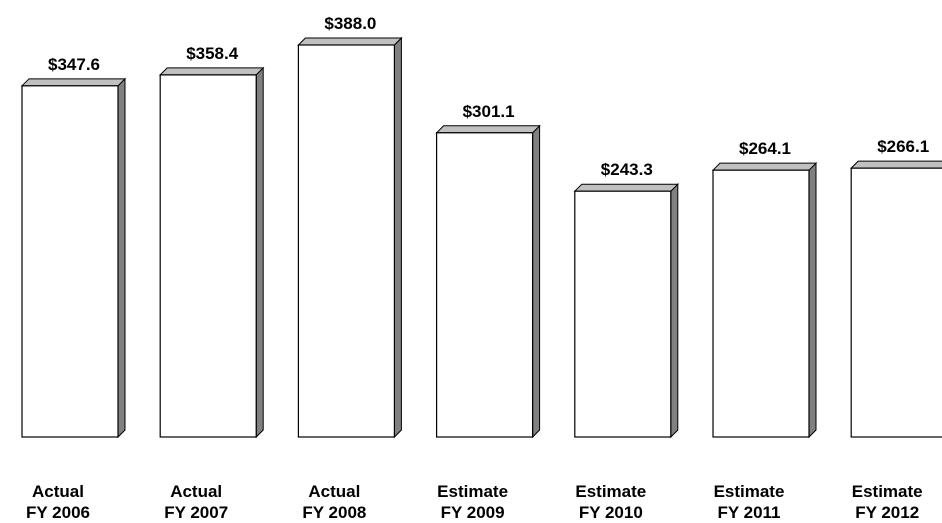 The image size is (942, 523). What do you see at coordinates (903, 146) in the screenshot?
I see `data-label: $266.1` at bounding box center [903, 146].